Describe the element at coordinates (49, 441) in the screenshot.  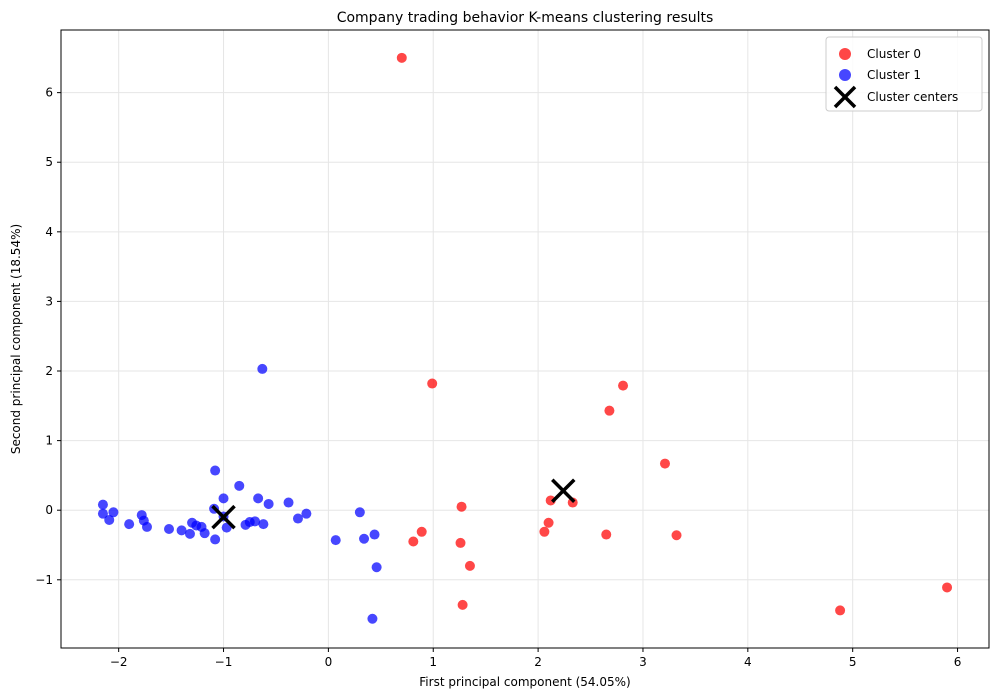
I see `y-tick-label: 1` at that location.